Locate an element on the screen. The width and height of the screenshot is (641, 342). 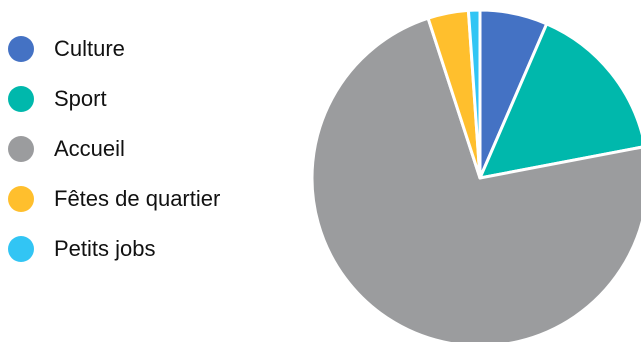
legend-label: Fêtes de quartier is located at coordinates (137, 198).